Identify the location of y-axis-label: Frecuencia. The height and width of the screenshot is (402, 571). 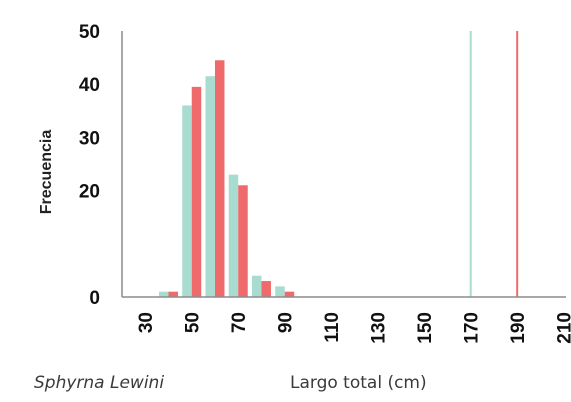
(46, 172).